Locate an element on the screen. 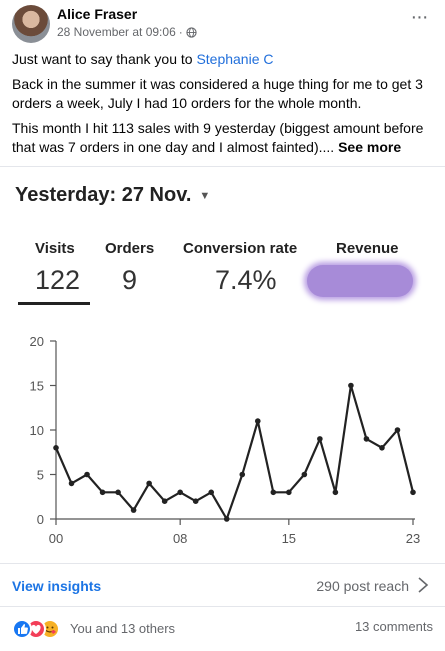 This screenshot has height=651, width=445. y-tick-label: 0 is located at coordinates (40, 519).